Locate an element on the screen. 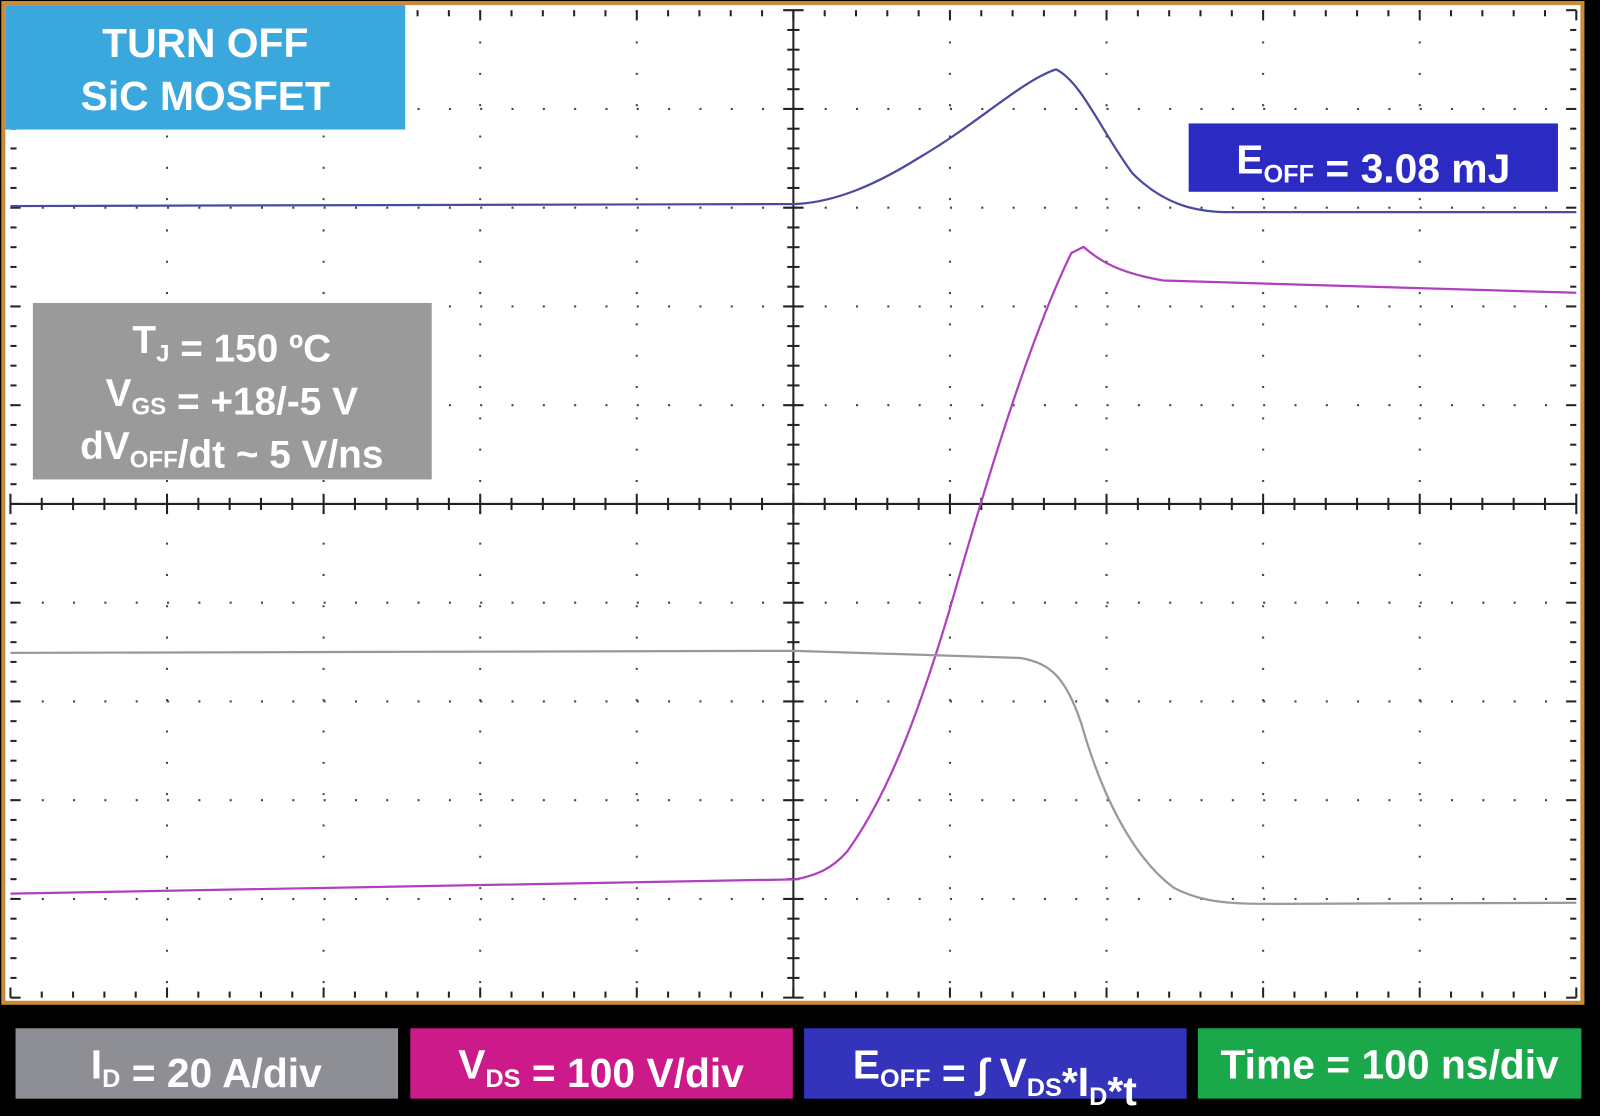  result-box is located at coordinates (1373, 157).